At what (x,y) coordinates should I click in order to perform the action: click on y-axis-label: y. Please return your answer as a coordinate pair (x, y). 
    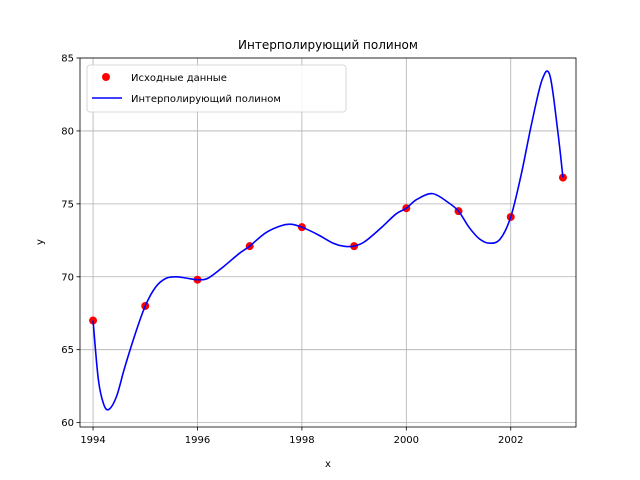
    Looking at the image, I should click on (40, 242).